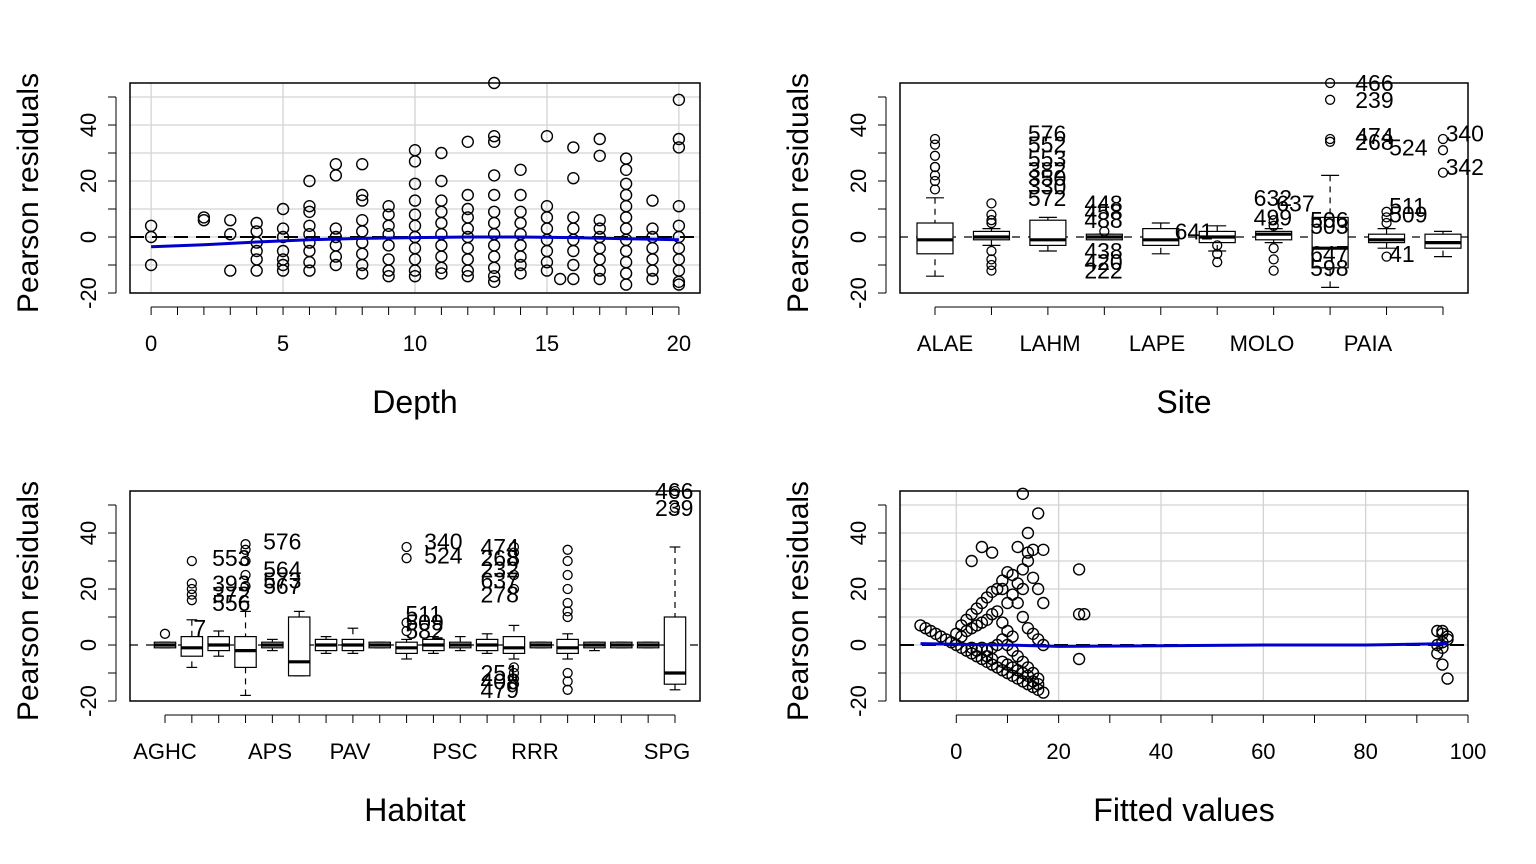 This screenshot has width=1536, height=864. I want to click on outlier-label: 408, so click(500, 681).